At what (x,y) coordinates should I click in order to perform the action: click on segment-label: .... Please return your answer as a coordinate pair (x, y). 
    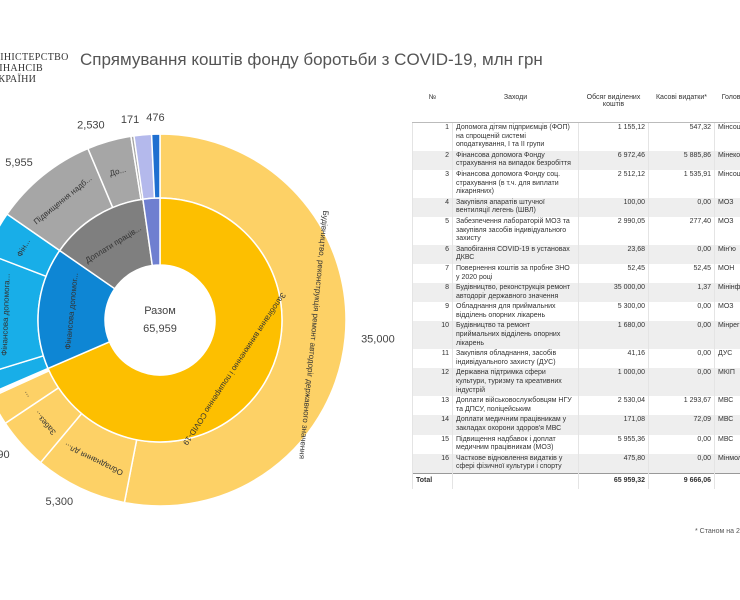
    Looking at the image, I should click on (25, 395).